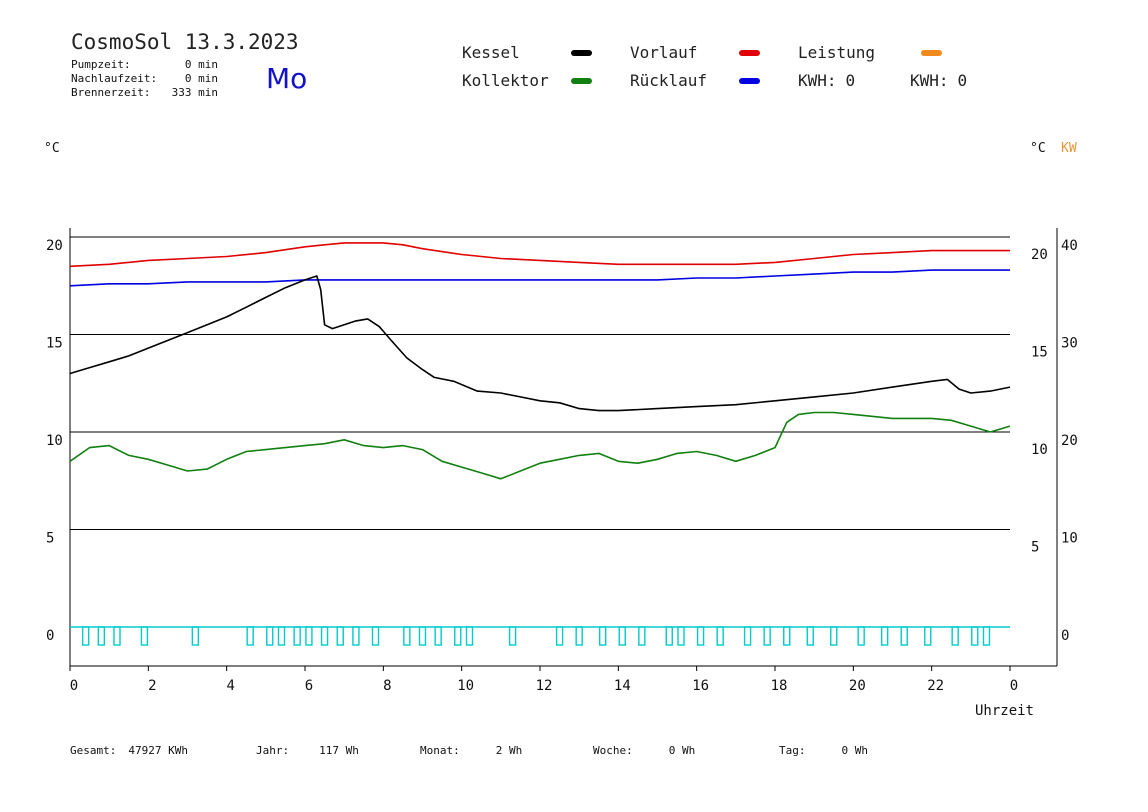 The width and height of the screenshot is (1148, 812). Describe the element at coordinates (152, 686) in the screenshot. I see `x-tick-label: 2` at that location.